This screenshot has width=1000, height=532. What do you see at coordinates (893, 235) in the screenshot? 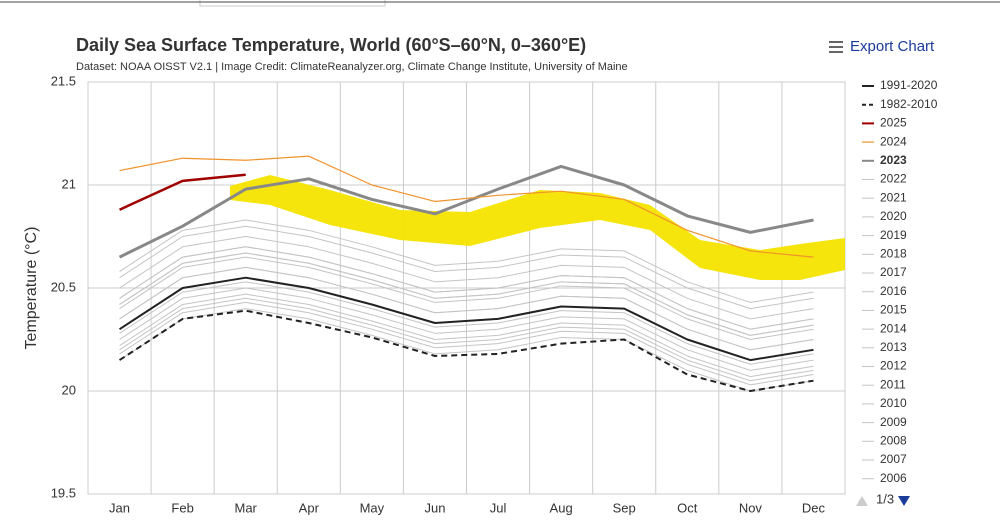
I see `legend-label: 2019` at bounding box center [893, 235].